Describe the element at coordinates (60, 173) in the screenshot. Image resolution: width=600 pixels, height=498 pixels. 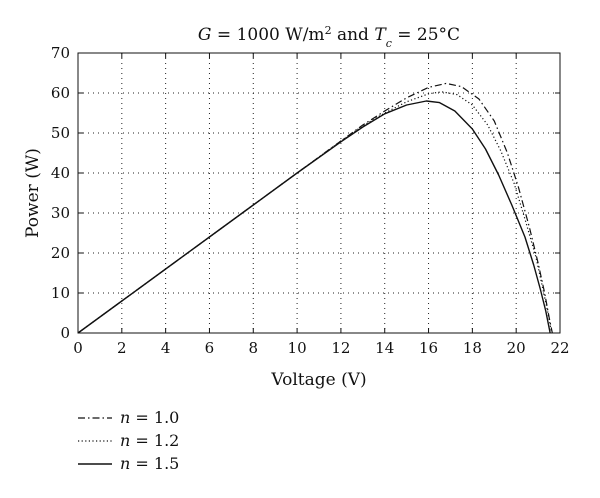
I see `y-tick-label: 40` at that location.